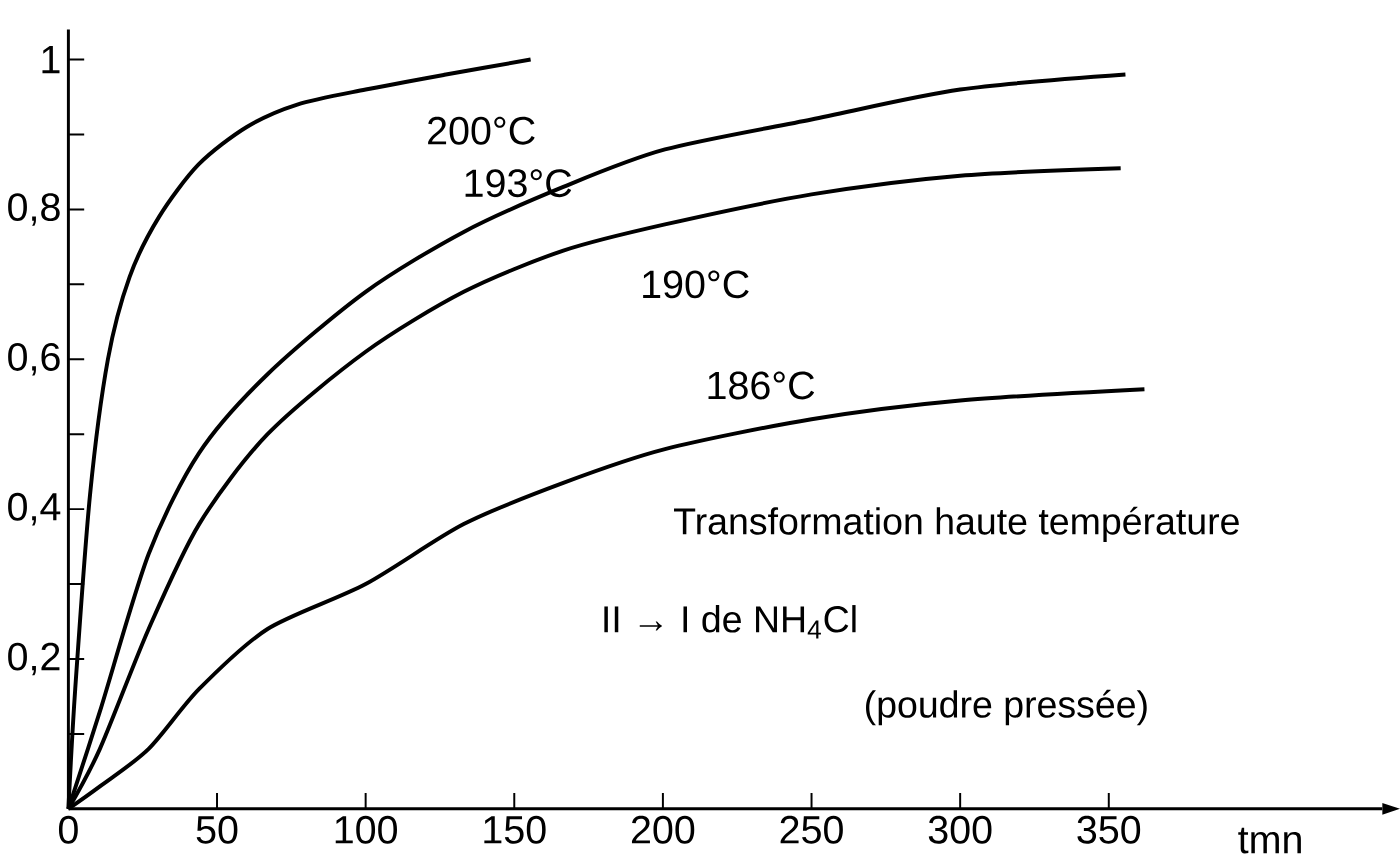 The image size is (1400, 862). Describe the element at coordinates (696, 284) in the screenshot. I see `series-label: 190°C` at that location.